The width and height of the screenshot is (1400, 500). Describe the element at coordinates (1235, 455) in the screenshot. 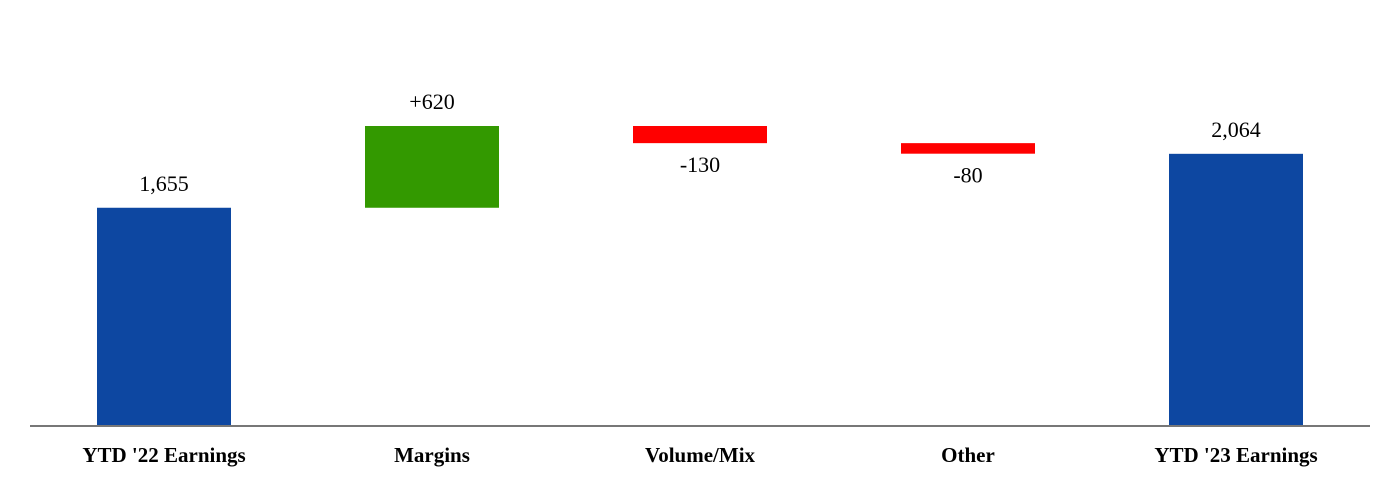

I see `x-tick-label: YTD '23 Earnings` at that location.